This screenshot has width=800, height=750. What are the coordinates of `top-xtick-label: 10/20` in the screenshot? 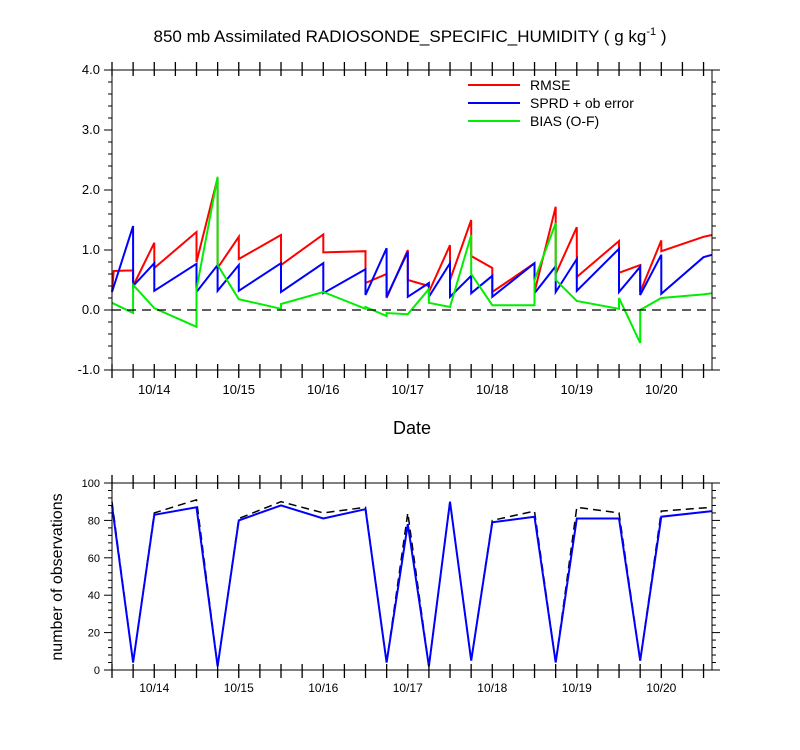 It's located at (661, 389).